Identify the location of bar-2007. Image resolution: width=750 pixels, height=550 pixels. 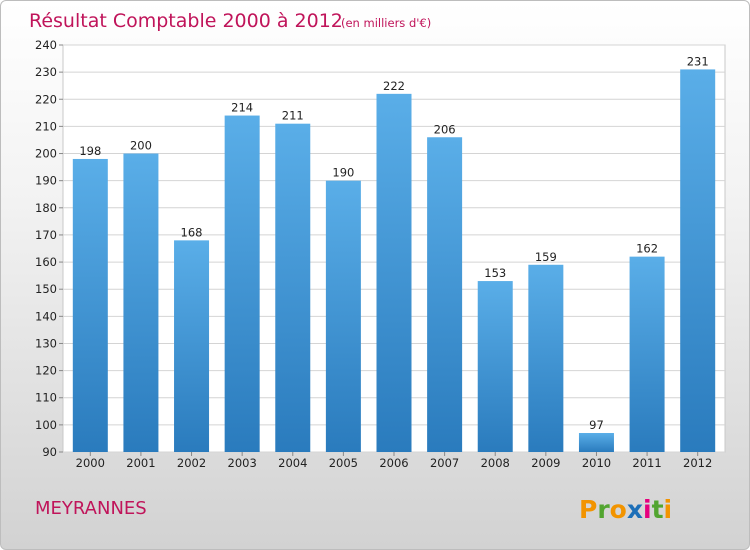
(445, 294).